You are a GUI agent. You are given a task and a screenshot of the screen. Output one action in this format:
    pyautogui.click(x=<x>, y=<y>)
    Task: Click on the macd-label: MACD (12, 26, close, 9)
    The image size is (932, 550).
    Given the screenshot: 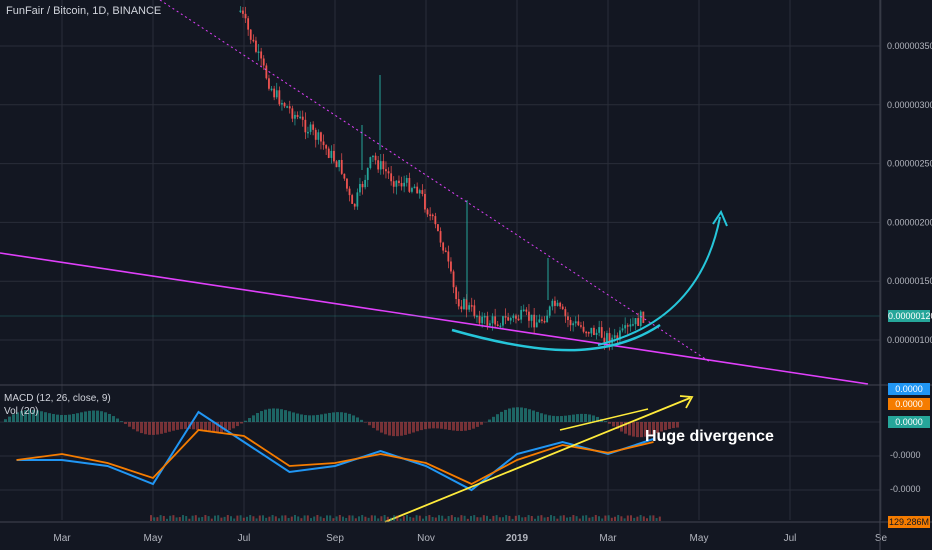 What is the action you would take?
    pyautogui.click(x=57, y=398)
    